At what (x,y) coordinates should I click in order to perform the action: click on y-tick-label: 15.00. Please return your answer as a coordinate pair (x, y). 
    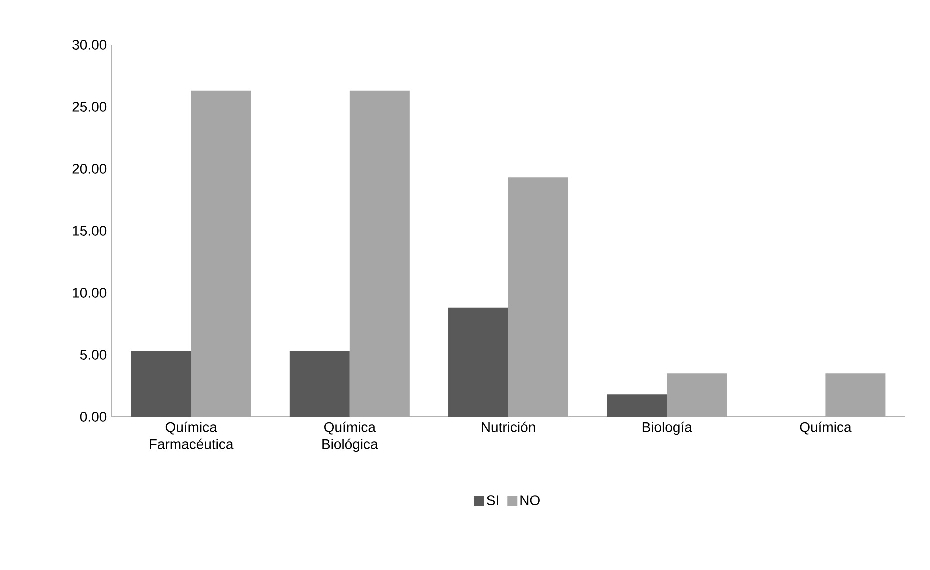
    Looking at the image, I should click on (90, 231).